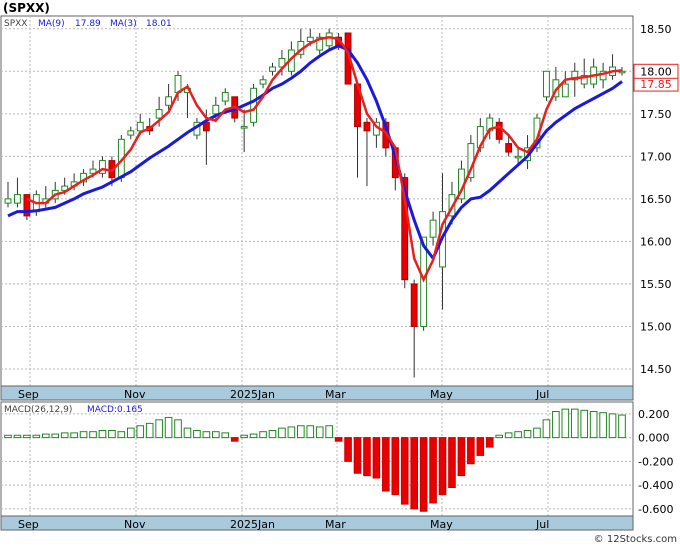  I want to click on last-price-label: 18.00, so click(656, 71).